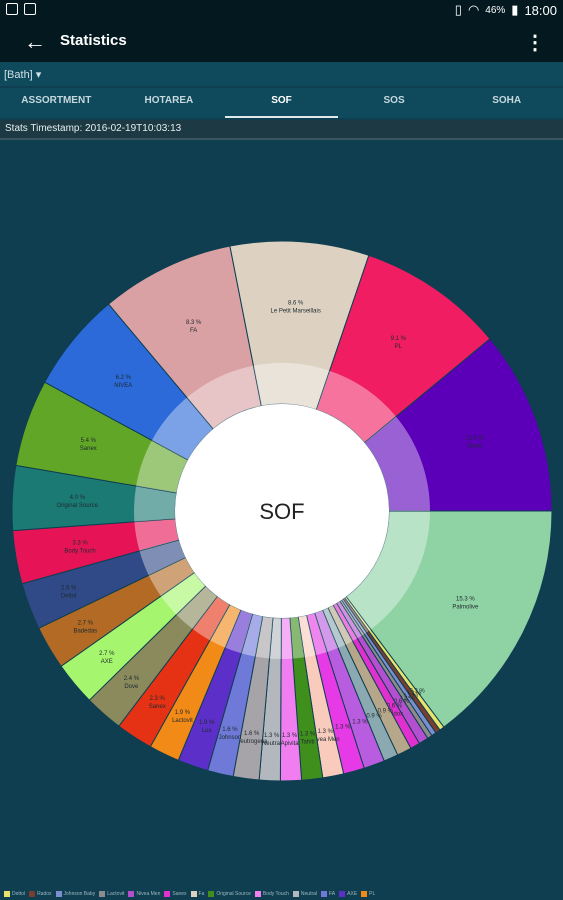  Describe the element at coordinates (386, 711) in the screenshot. I see `slice-value-label: 0.9 %` at that location.